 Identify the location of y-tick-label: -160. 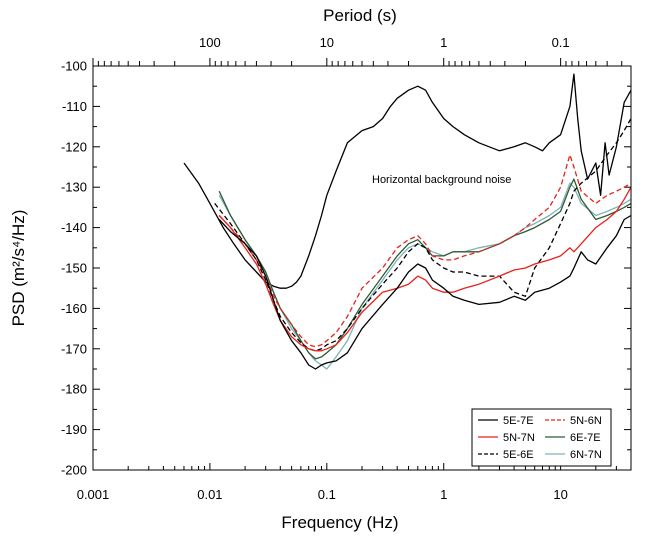
(74, 308).